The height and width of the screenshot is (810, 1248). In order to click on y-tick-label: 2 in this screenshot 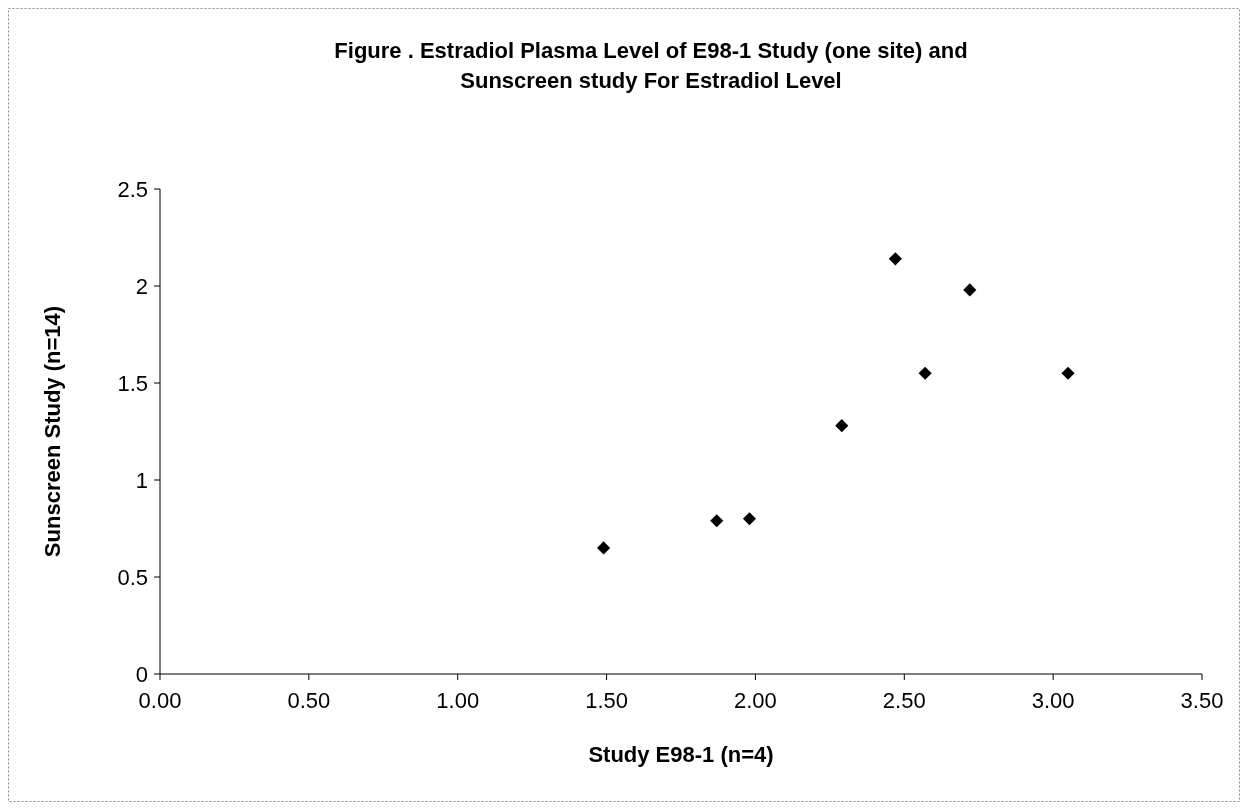, I will do `click(141, 286)`.